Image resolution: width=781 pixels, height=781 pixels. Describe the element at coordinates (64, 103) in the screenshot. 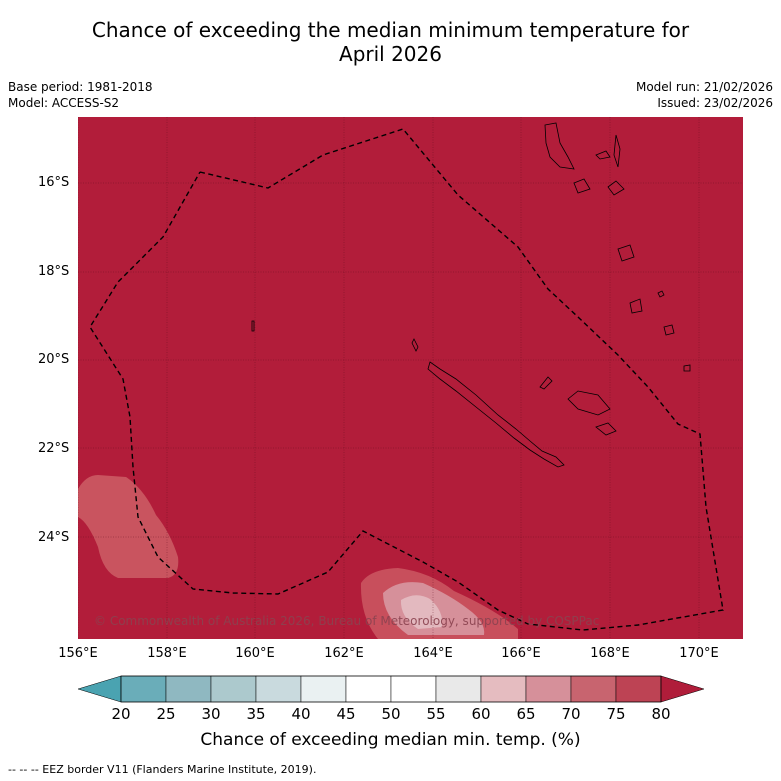

I see `model-name: Model: ACCESS-S2` at that location.